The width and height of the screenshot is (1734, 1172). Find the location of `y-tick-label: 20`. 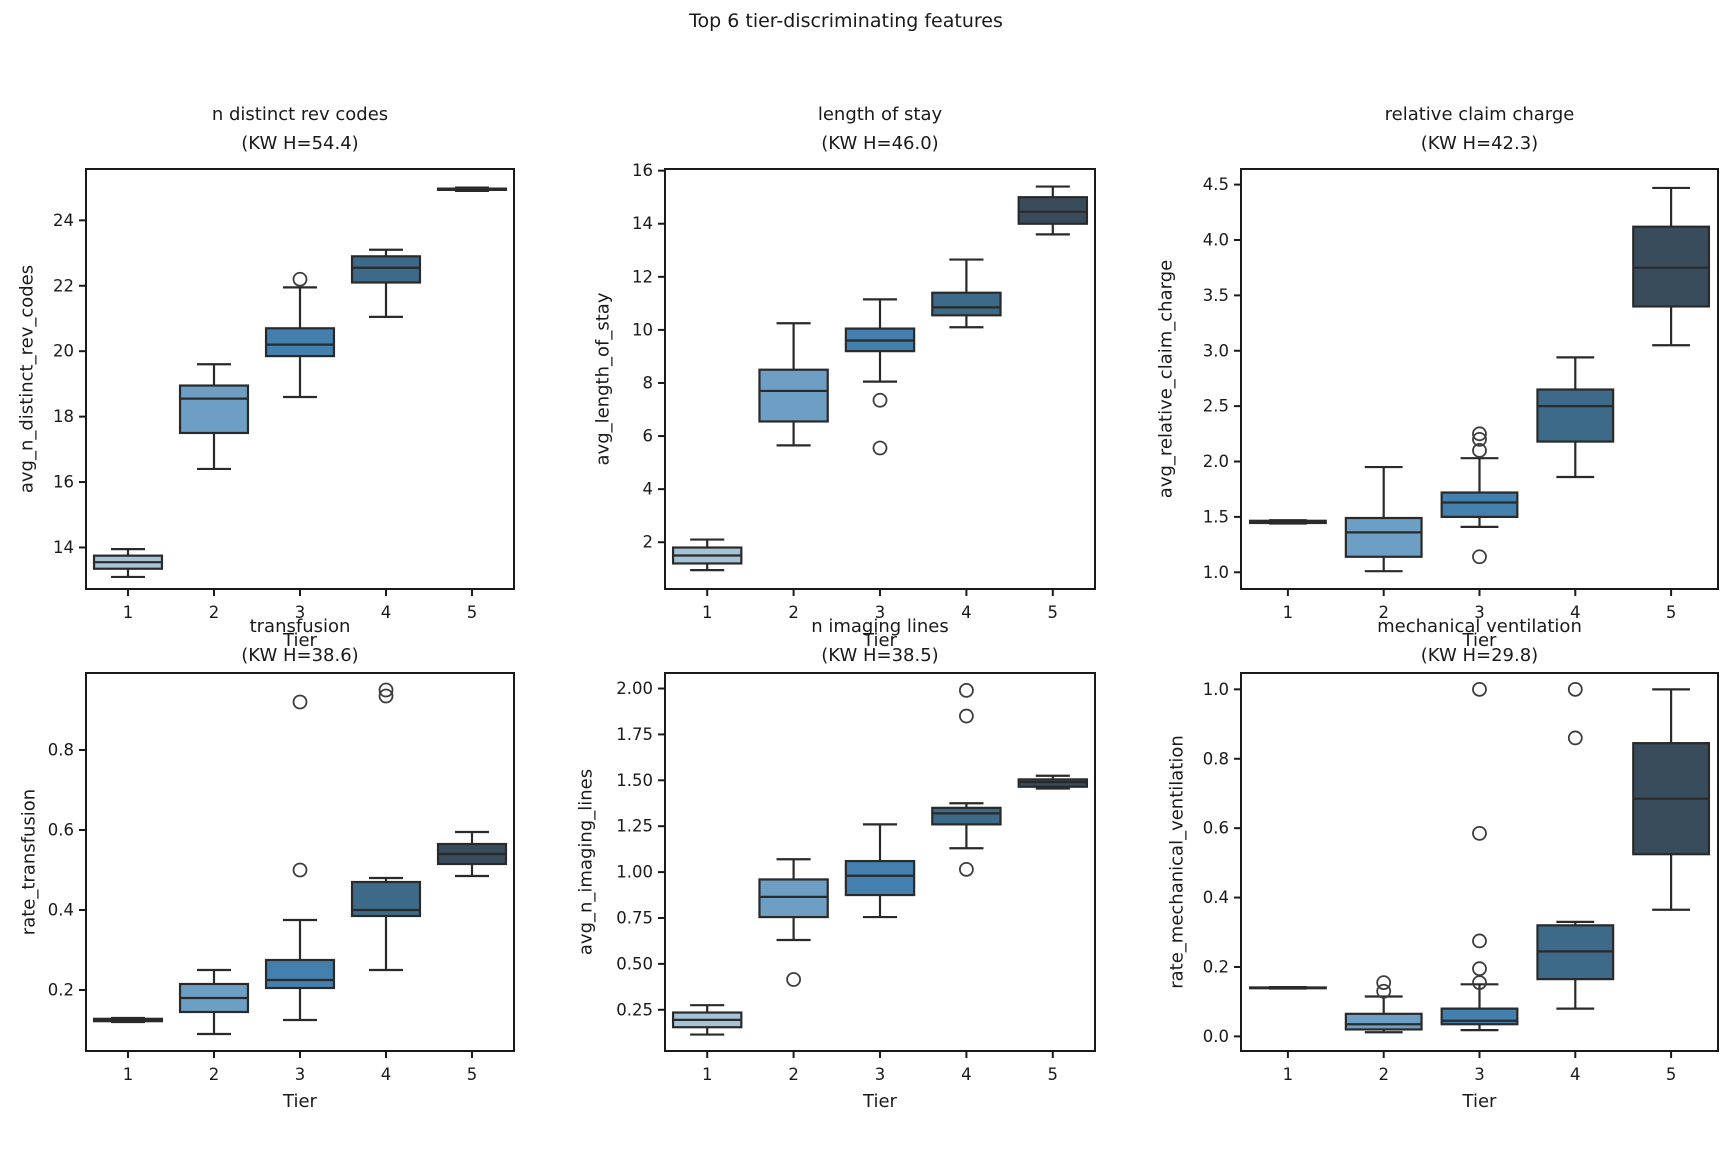

y-tick-label: 20 is located at coordinates (63, 351).